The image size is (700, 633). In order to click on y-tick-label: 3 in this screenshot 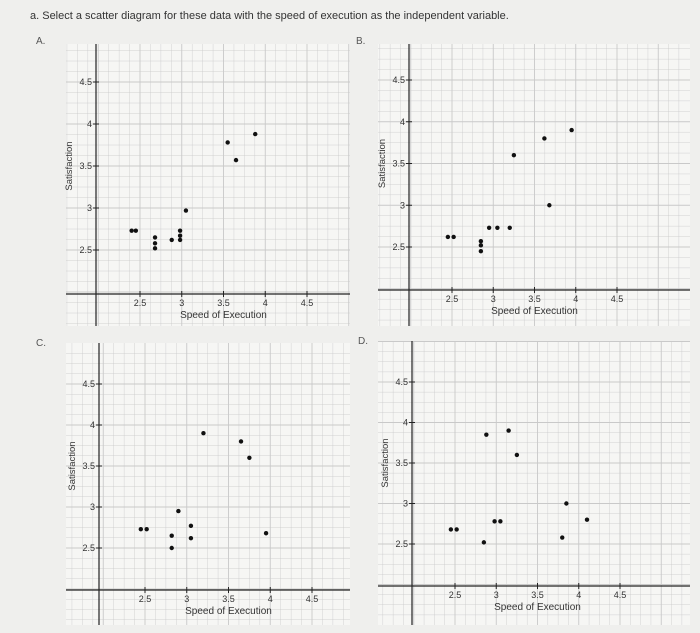, I will do `click(89, 208)`.